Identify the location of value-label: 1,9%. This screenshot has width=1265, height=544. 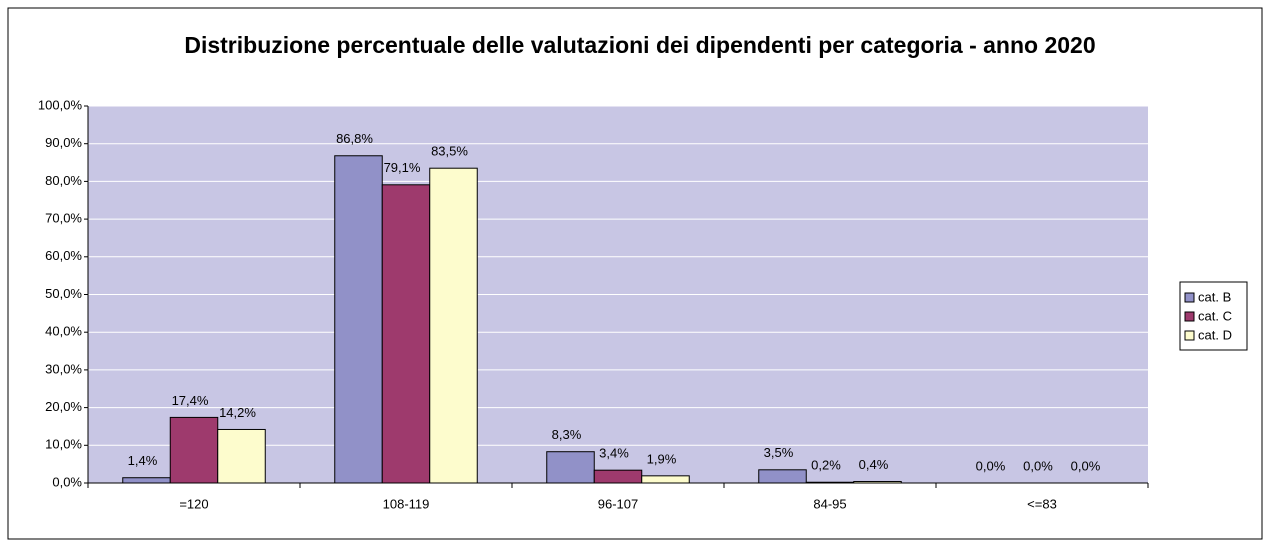
(662, 458).